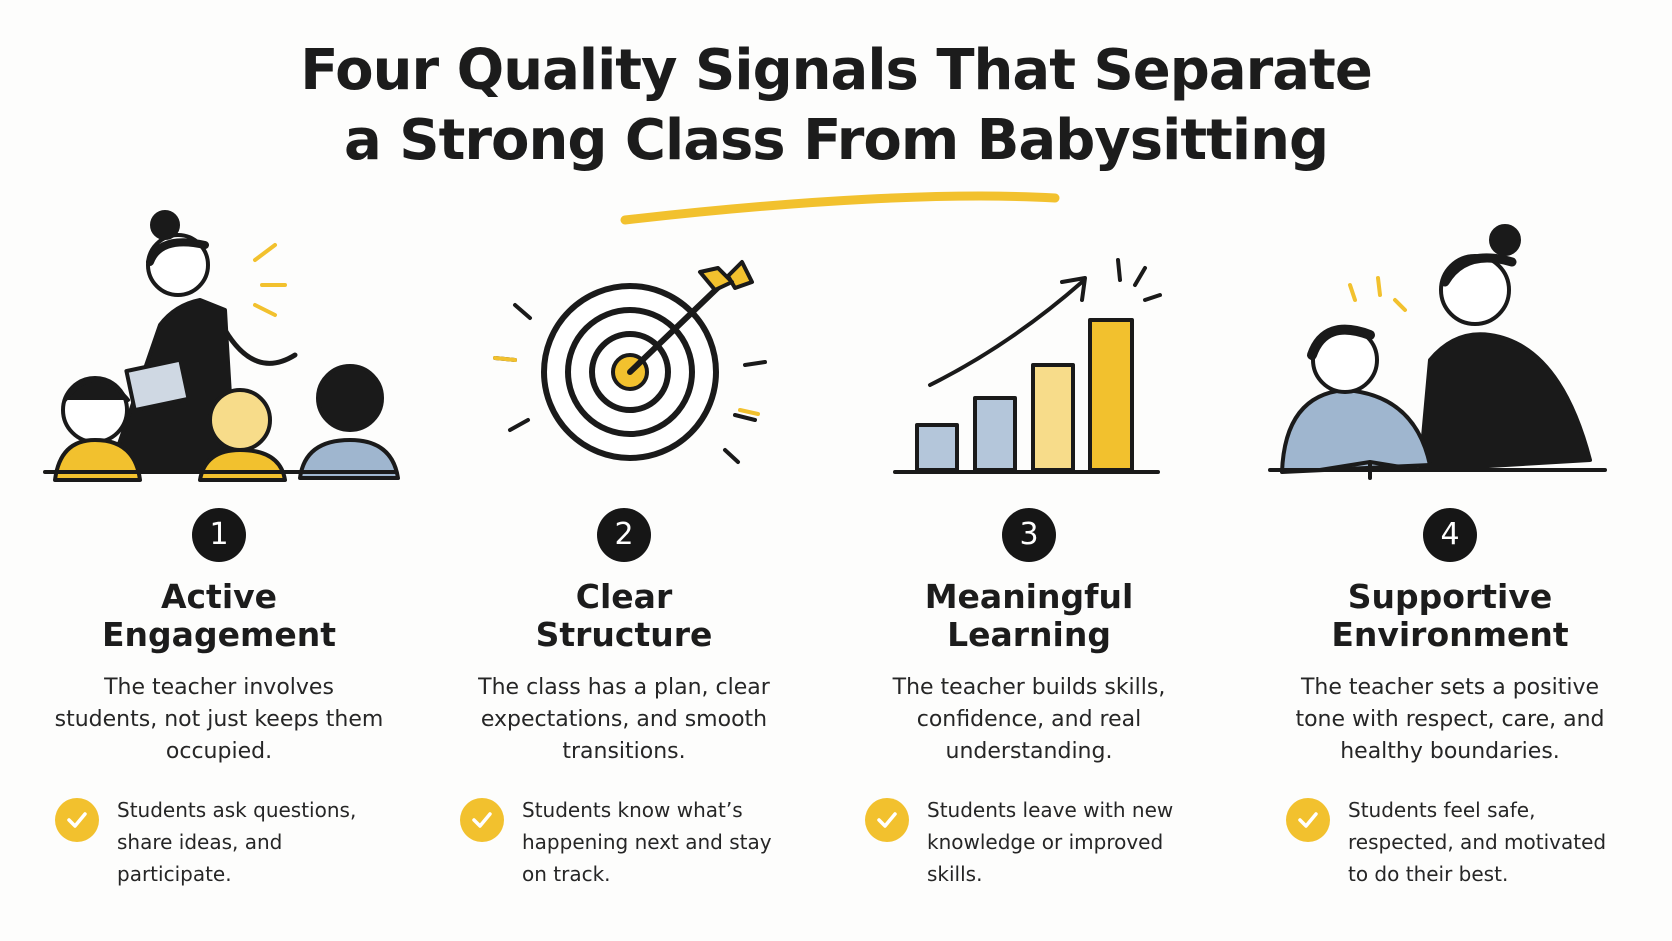 The height and width of the screenshot is (941, 1672). I want to click on card-heading: Clear, so click(624, 596).